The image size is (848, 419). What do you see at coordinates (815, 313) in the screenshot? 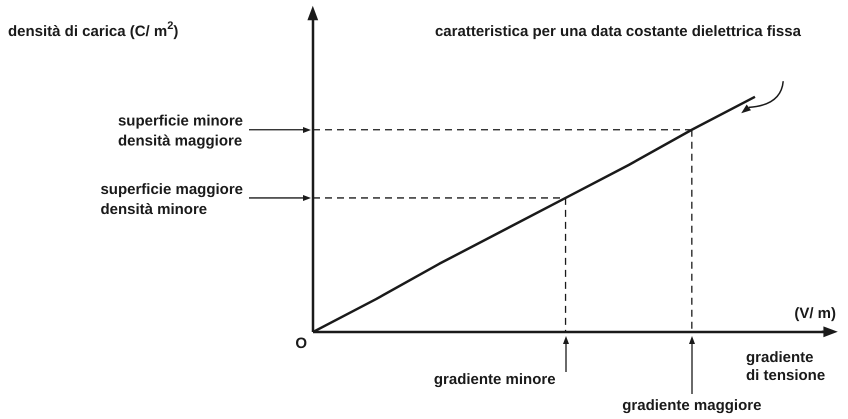
I see `x-axis-title: (V/ m)` at bounding box center [815, 313].